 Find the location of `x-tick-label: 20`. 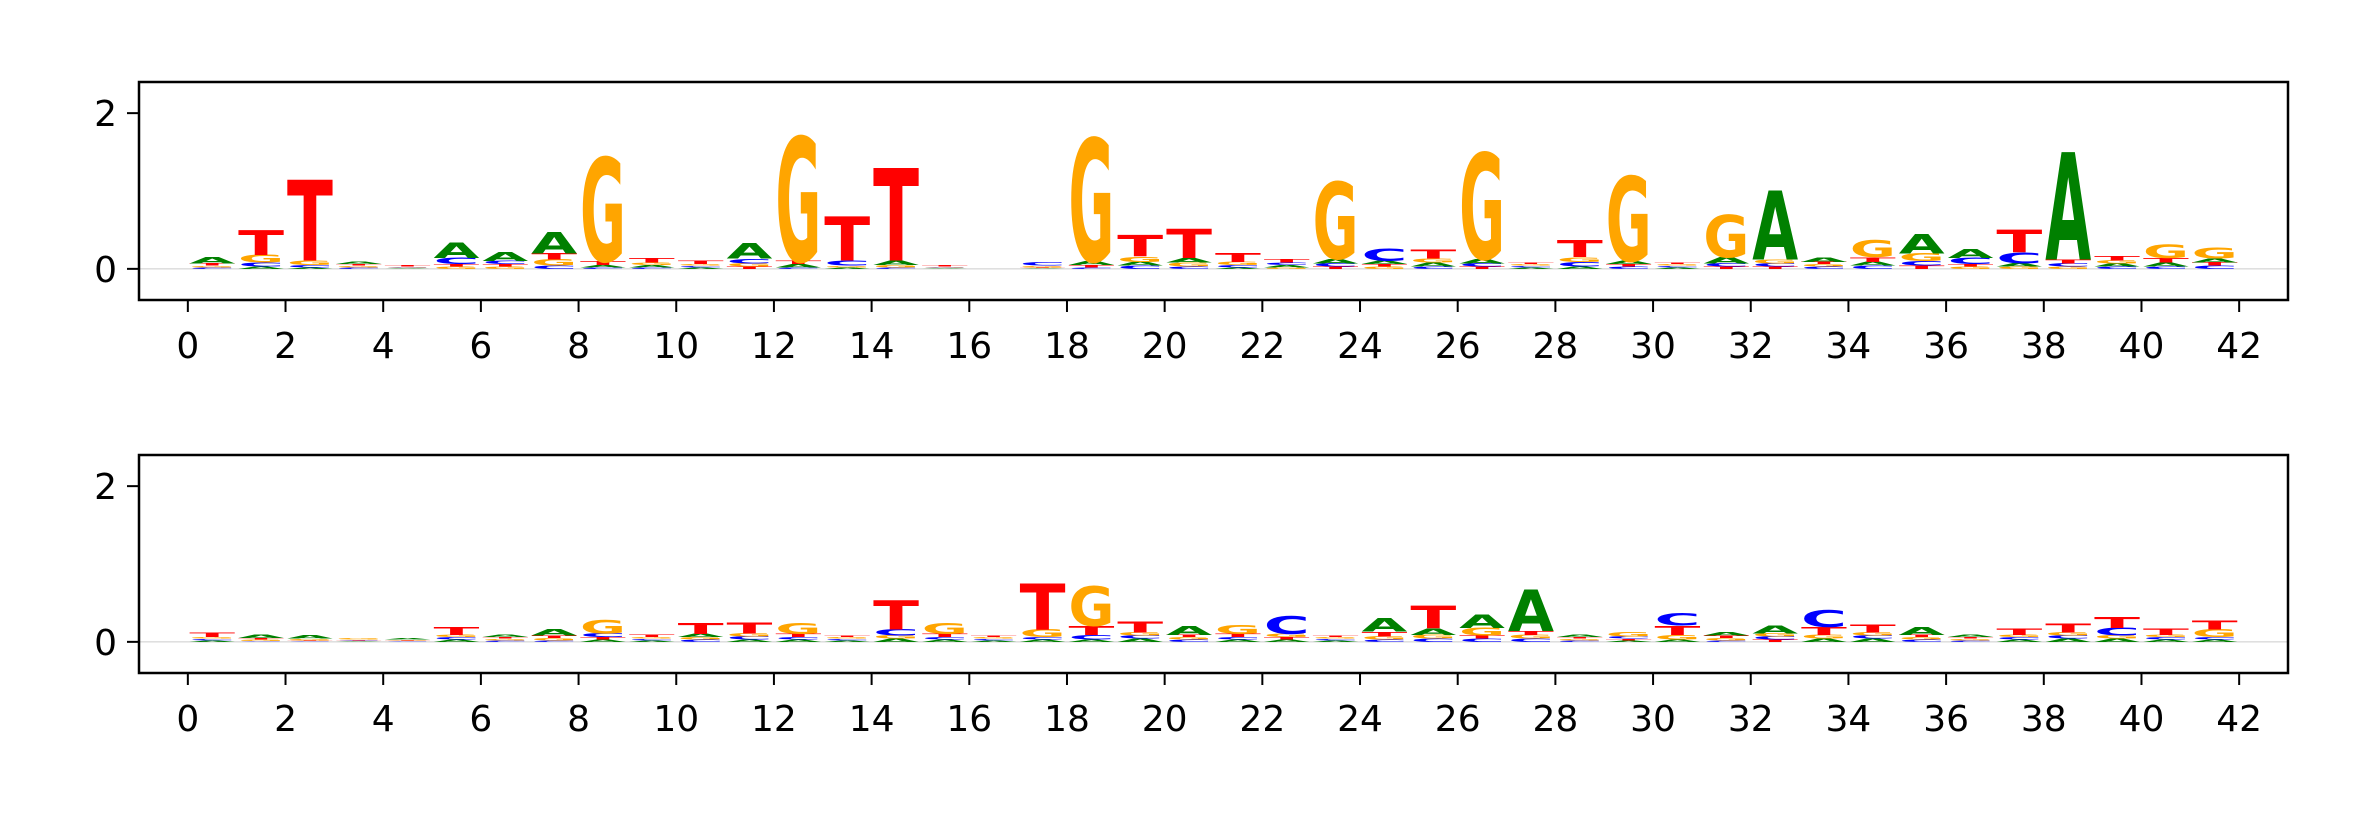

x-tick-label: 20 is located at coordinates (1165, 719).